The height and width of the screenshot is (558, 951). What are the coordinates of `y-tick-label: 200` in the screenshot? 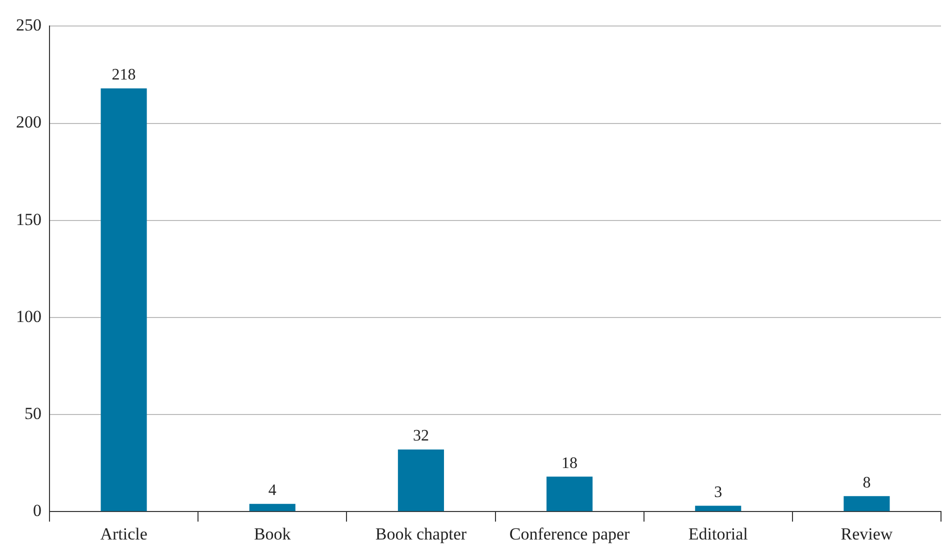 It's located at (29, 122).